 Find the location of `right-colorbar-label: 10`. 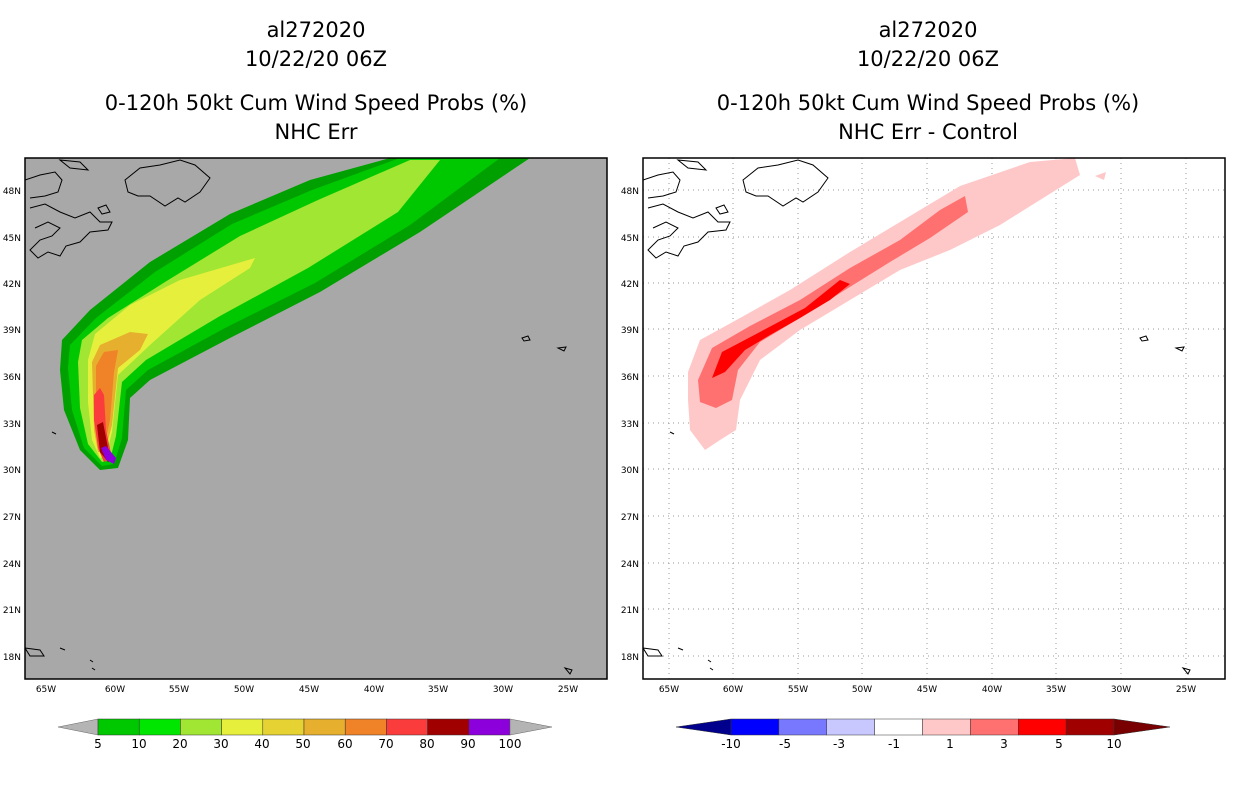

right-colorbar-label: 10 is located at coordinates (1113, 744).